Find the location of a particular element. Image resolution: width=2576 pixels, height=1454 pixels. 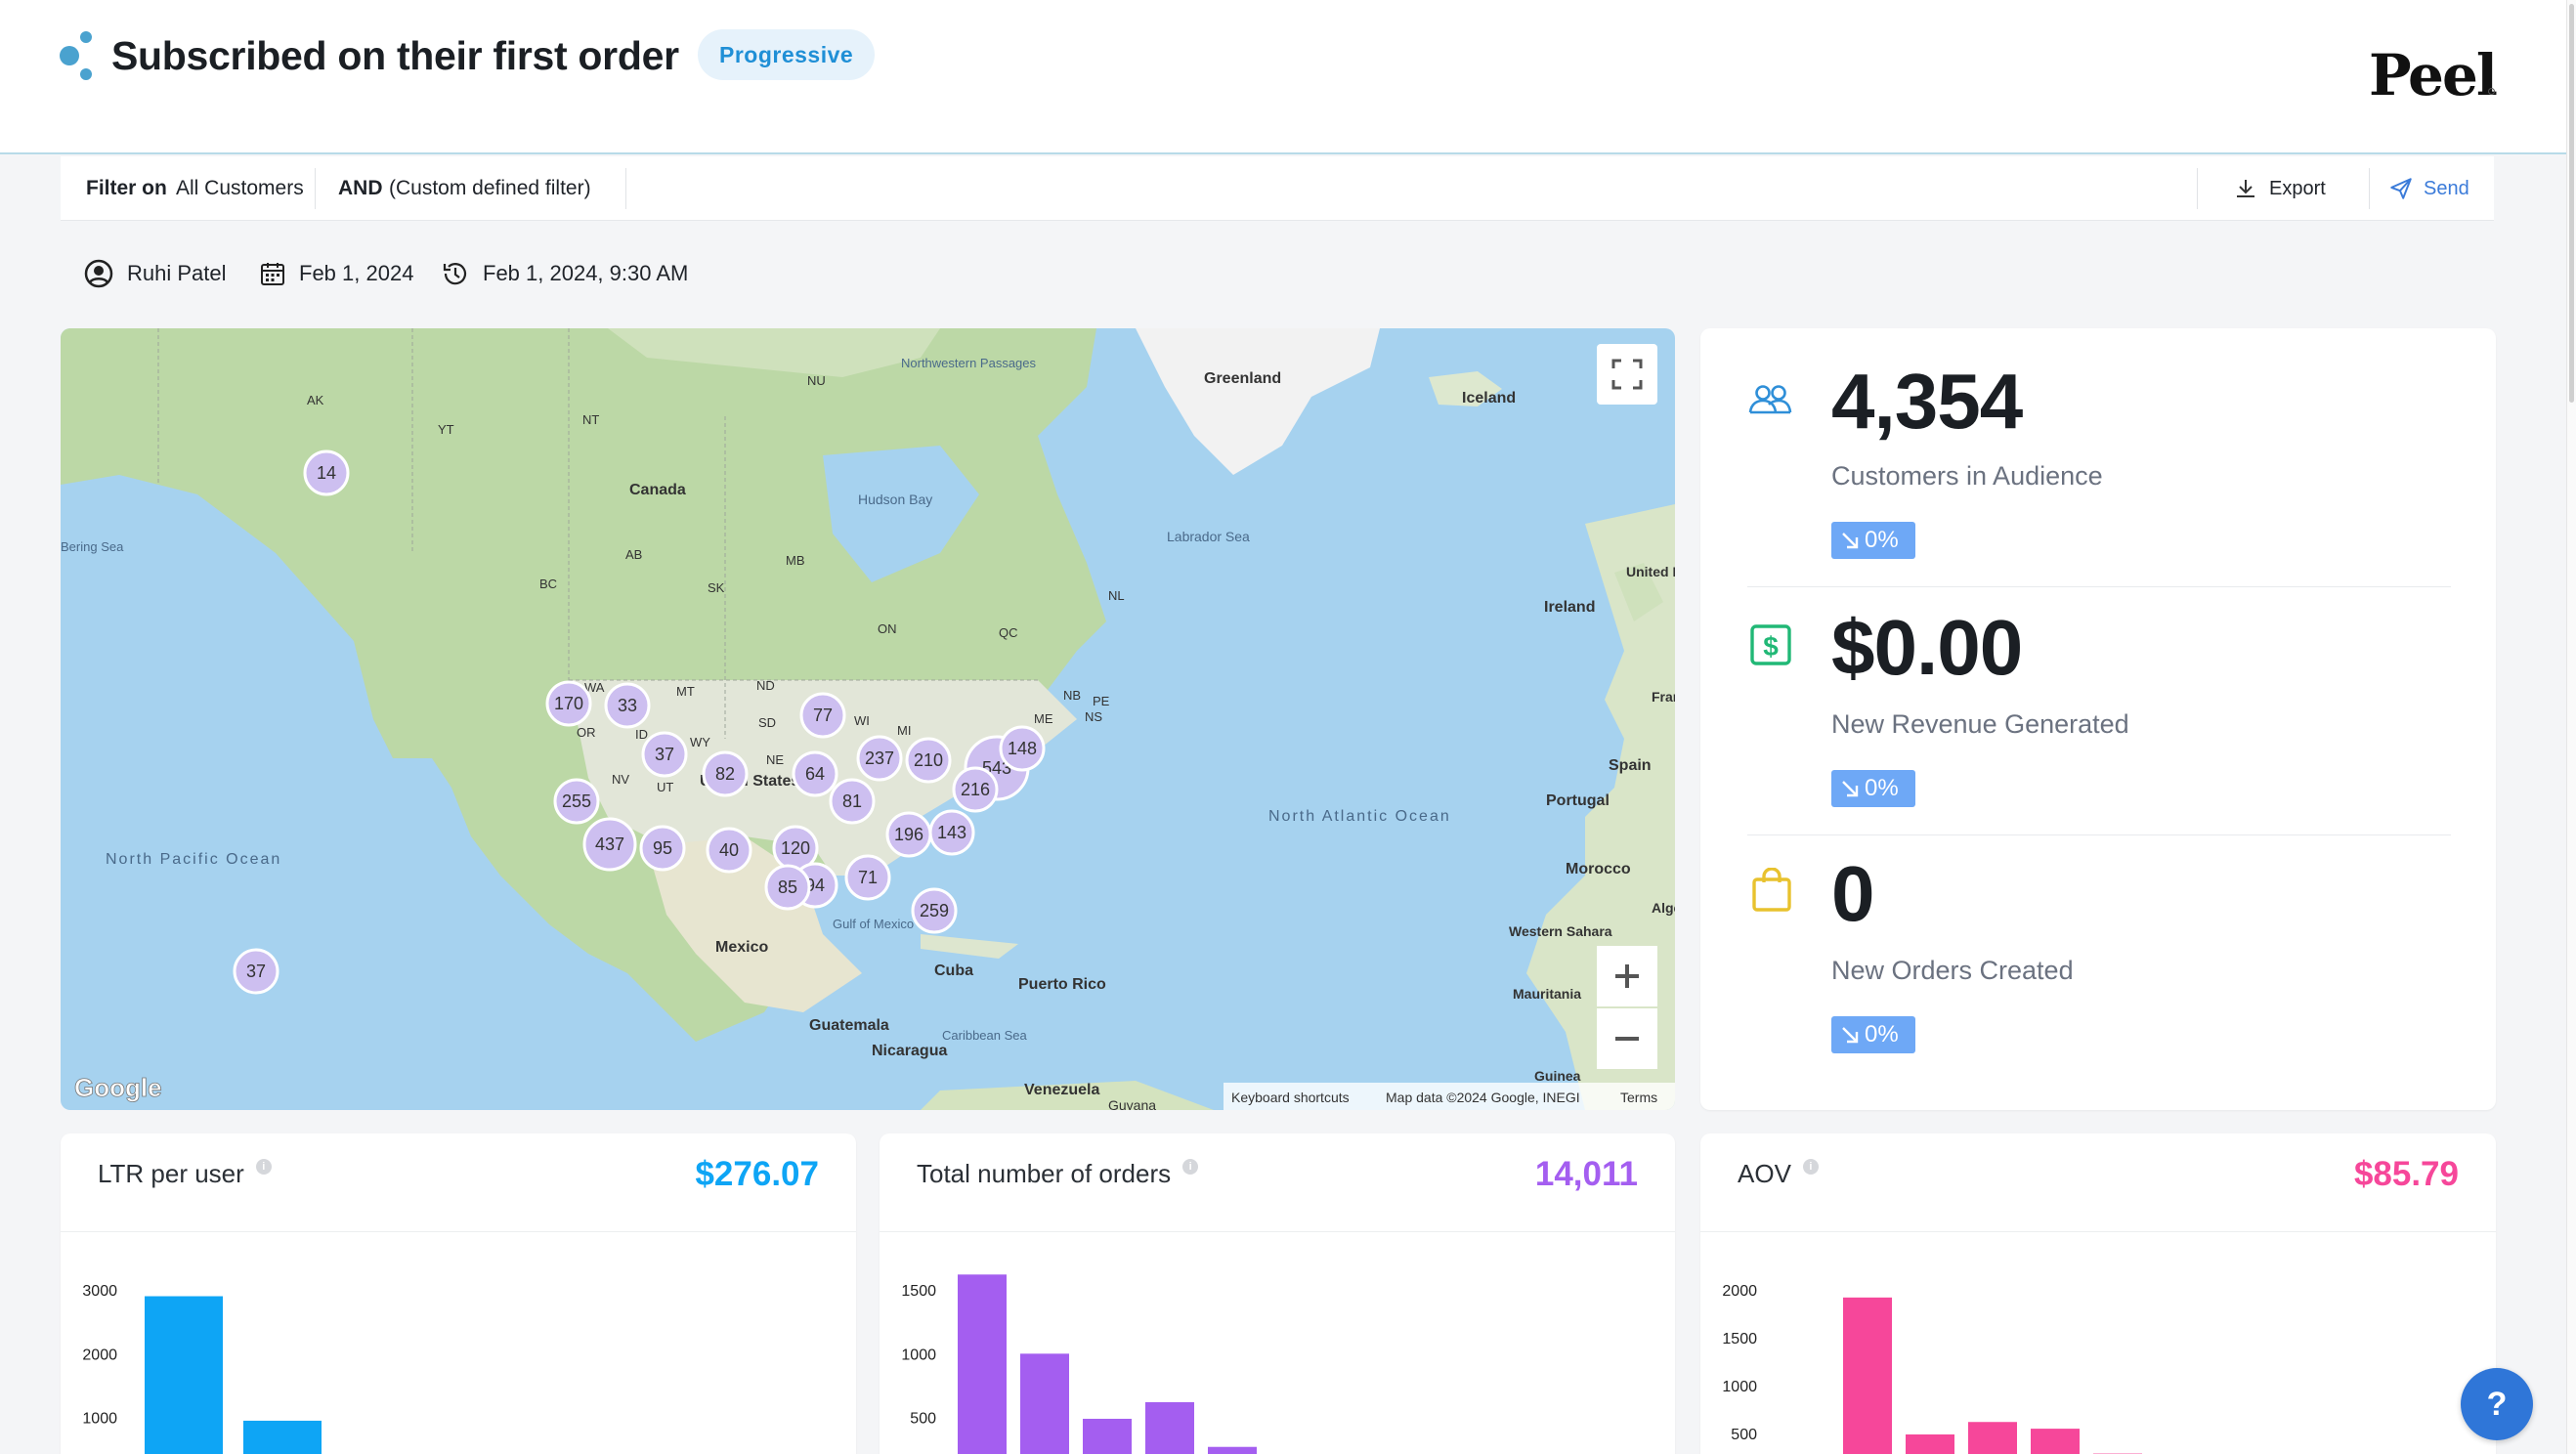

svg-text: 216 is located at coordinates (976, 789).